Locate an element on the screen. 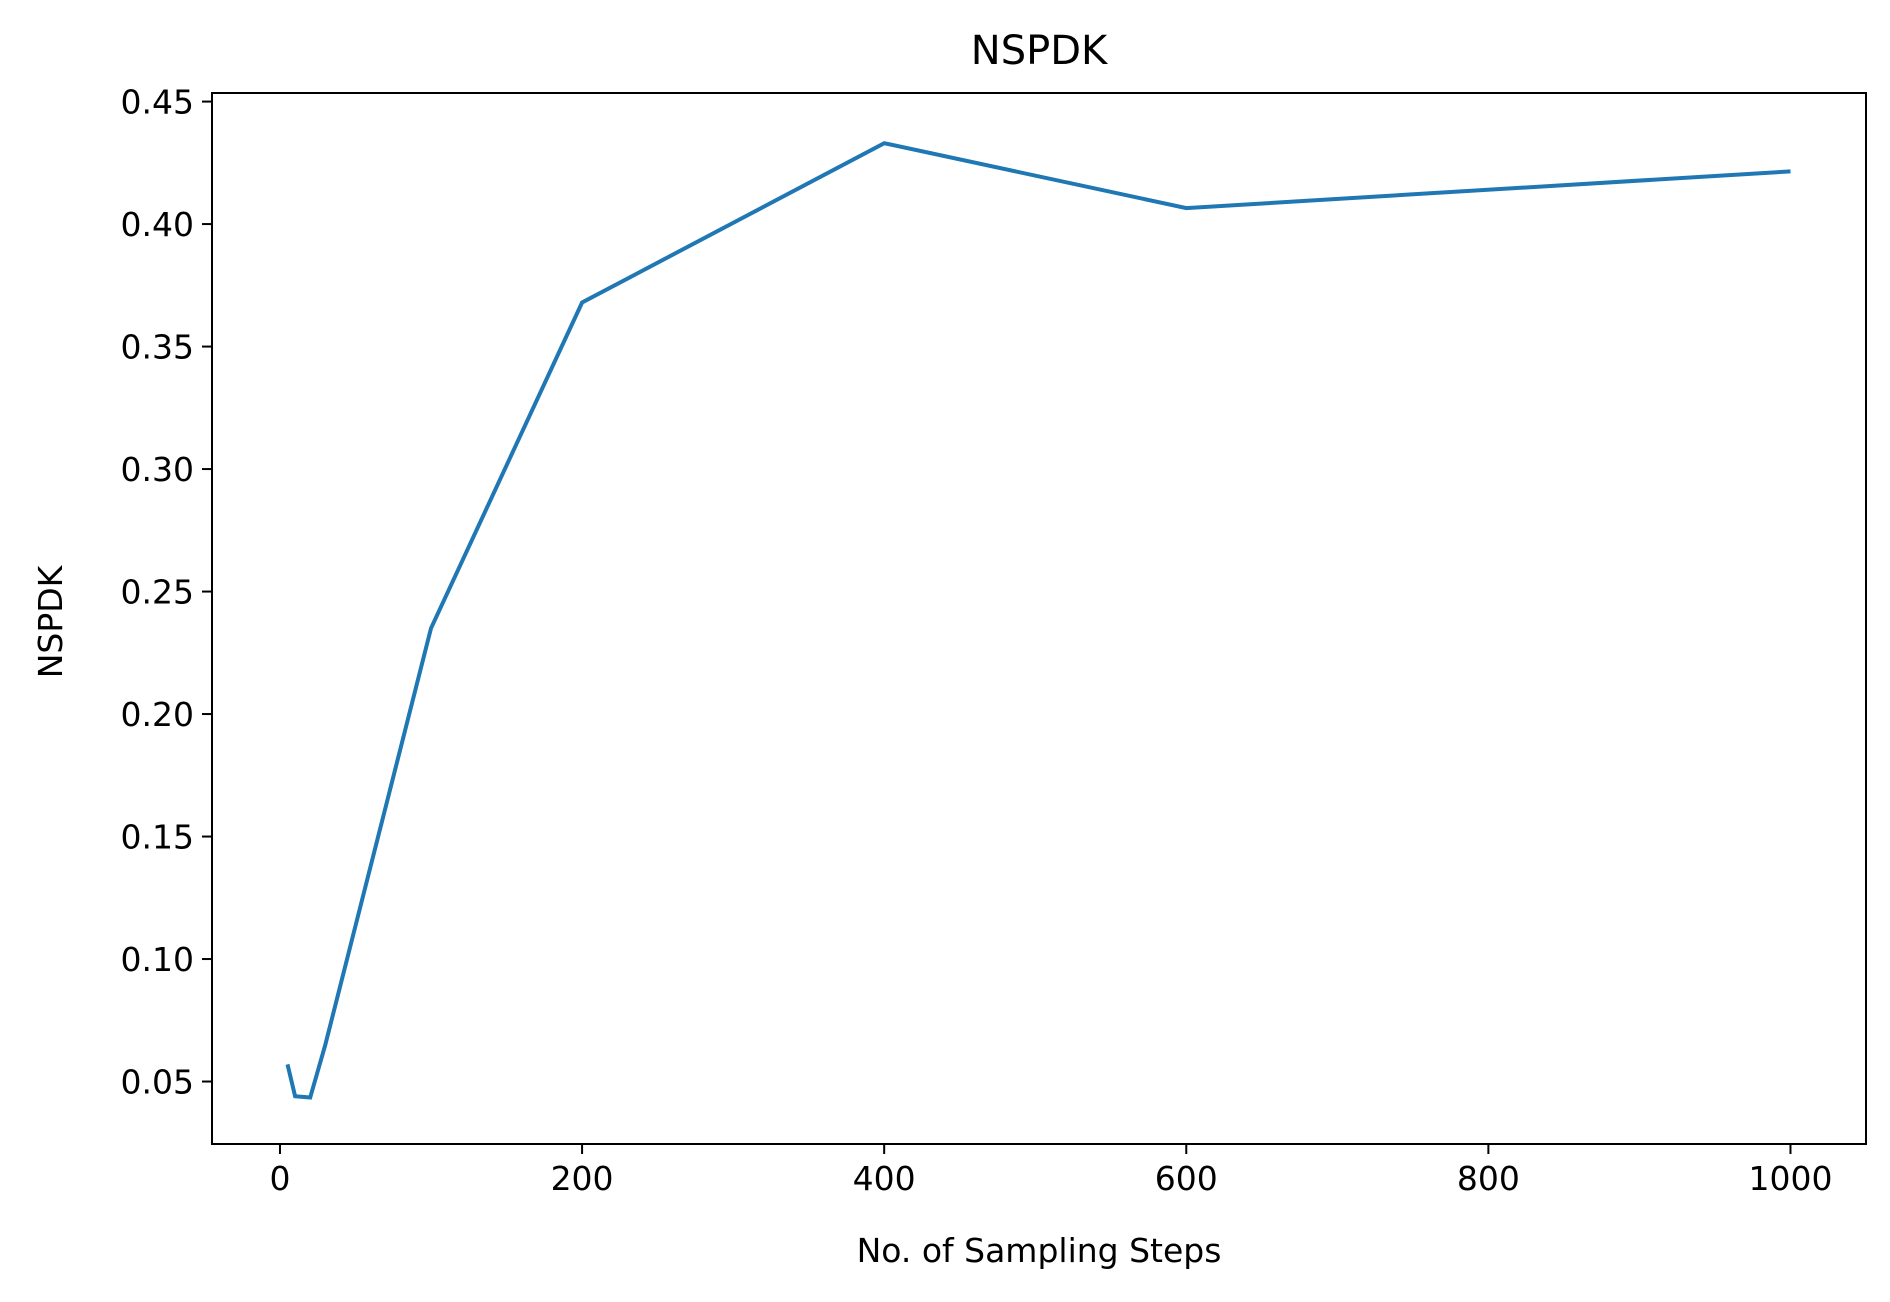 The height and width of the screenshot is (1302, 1890). y-tick-label: 0.25 is located at coordinates (157, 592).